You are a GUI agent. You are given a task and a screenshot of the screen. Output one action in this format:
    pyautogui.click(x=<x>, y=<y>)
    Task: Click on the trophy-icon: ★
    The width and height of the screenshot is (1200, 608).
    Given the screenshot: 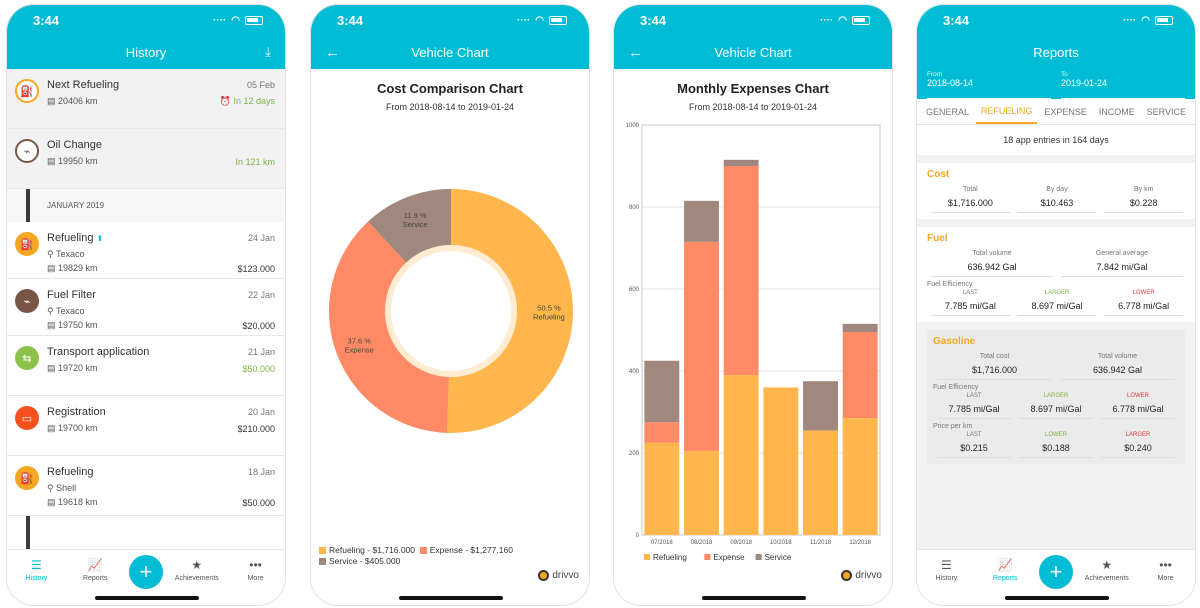 What is the action you would take?
    pyautogui.click(x=1107, y=565)
    